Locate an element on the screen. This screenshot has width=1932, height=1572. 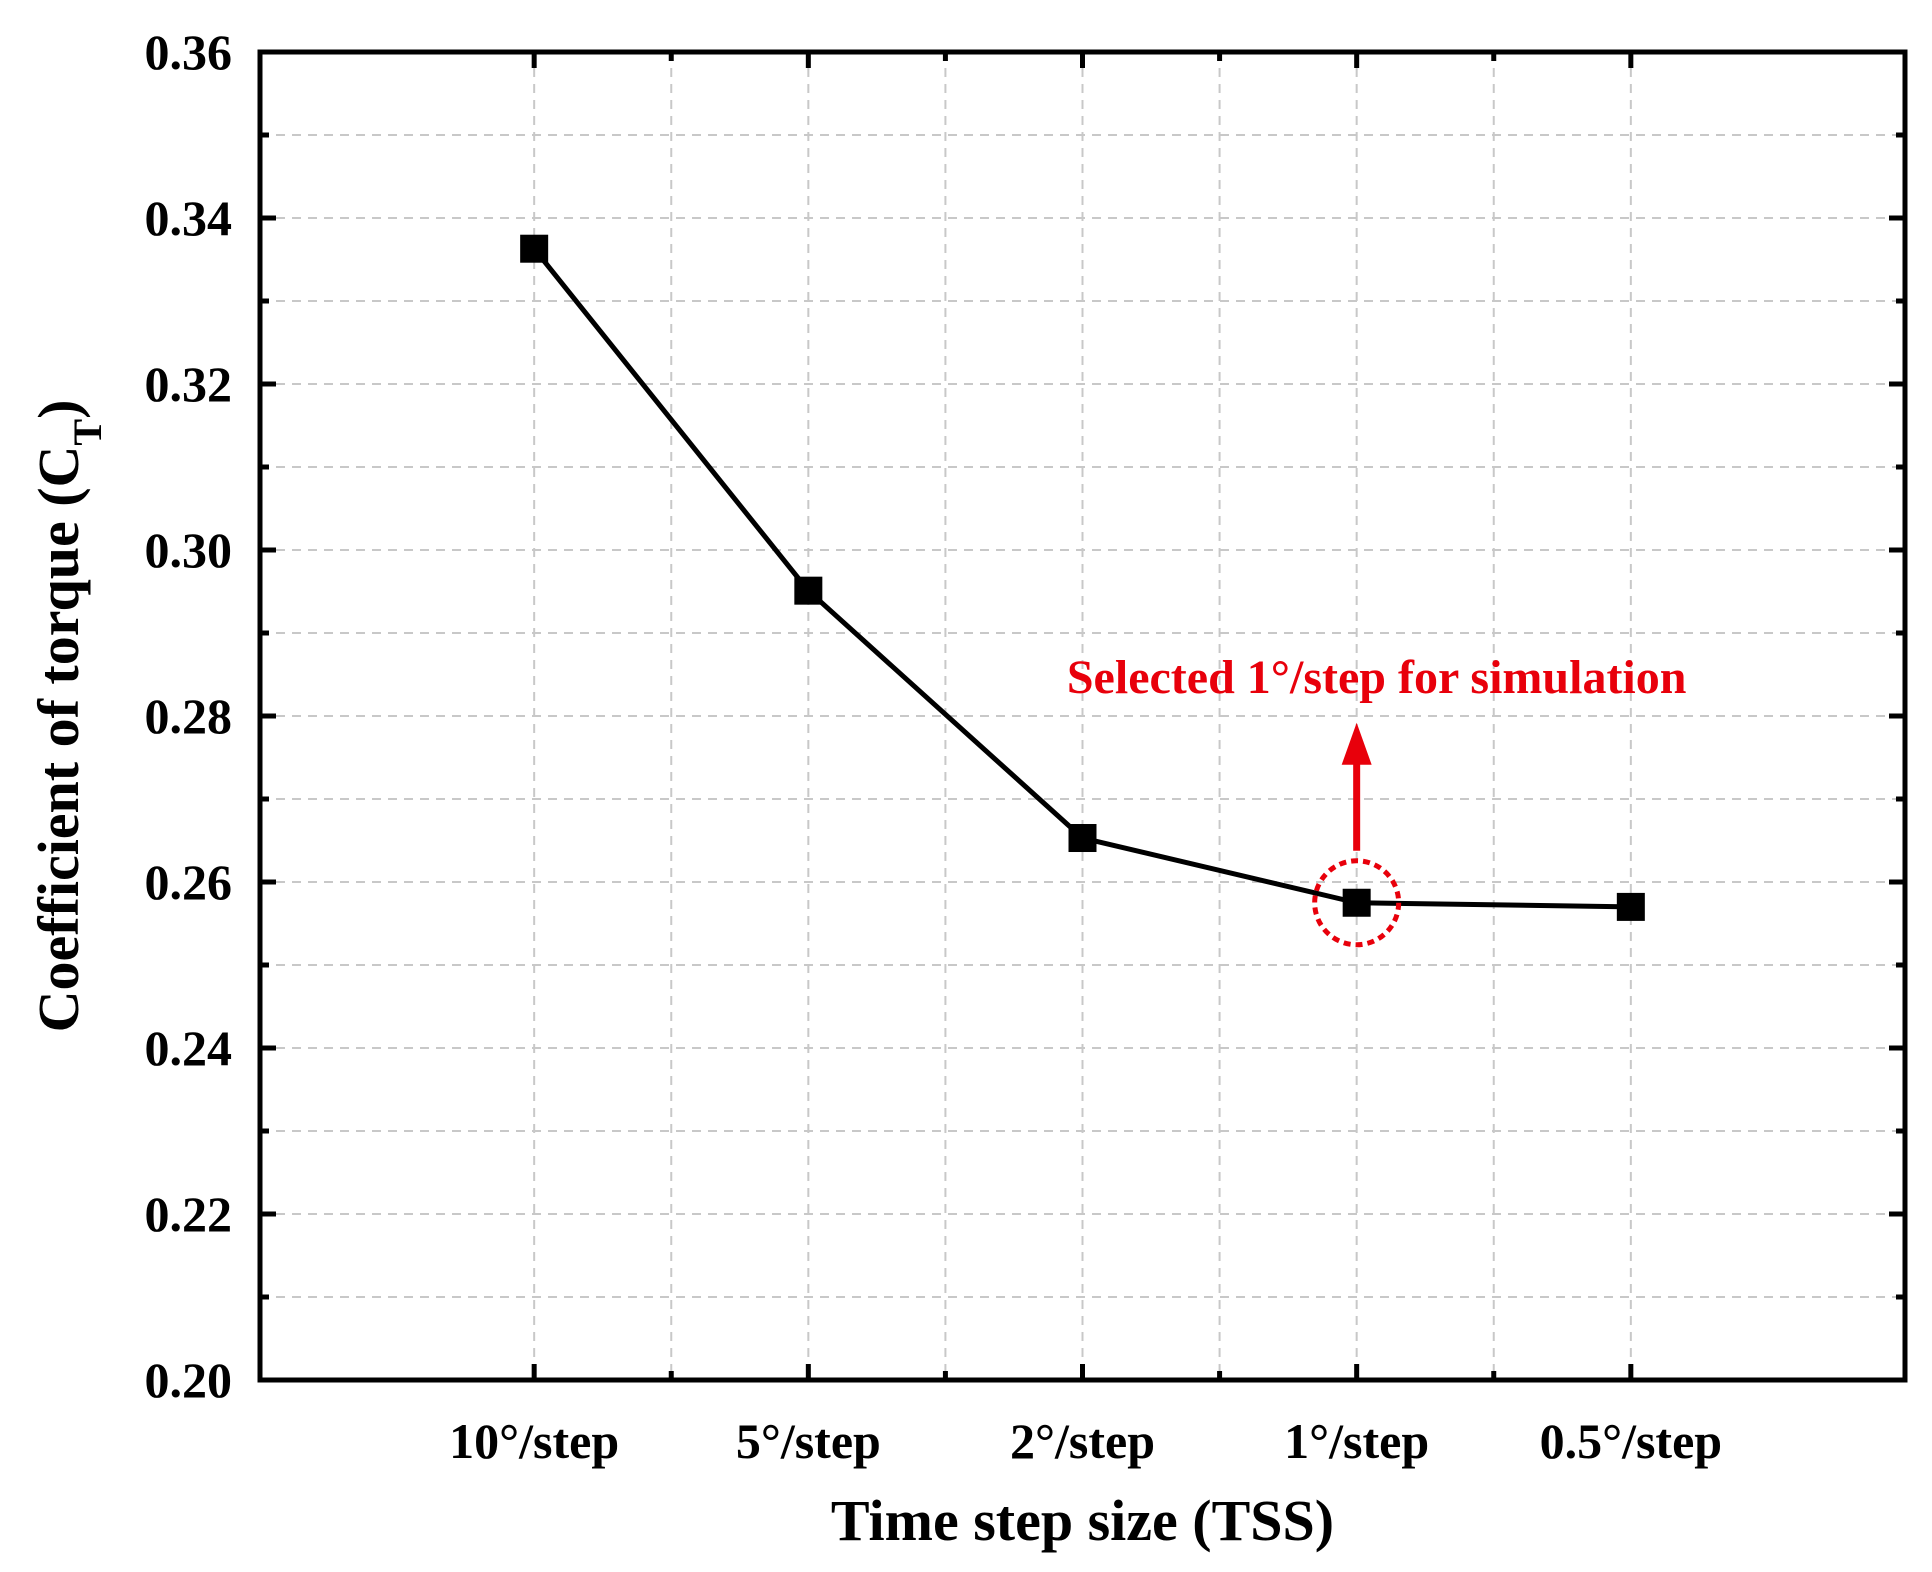
y-tick-label: 0.28 is located at coordinates (189, 716).